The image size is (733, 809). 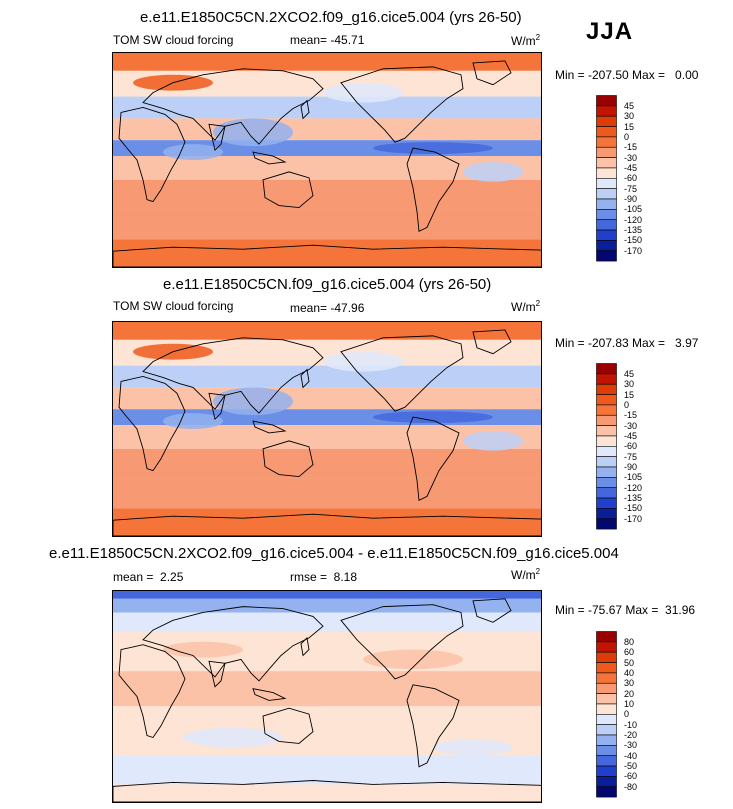 What do you see at coordinates (173, 40) in the screenshot?
I see `panel-1-variable-label: TOM SW cloud forcing` at bounding box center [173, 40].